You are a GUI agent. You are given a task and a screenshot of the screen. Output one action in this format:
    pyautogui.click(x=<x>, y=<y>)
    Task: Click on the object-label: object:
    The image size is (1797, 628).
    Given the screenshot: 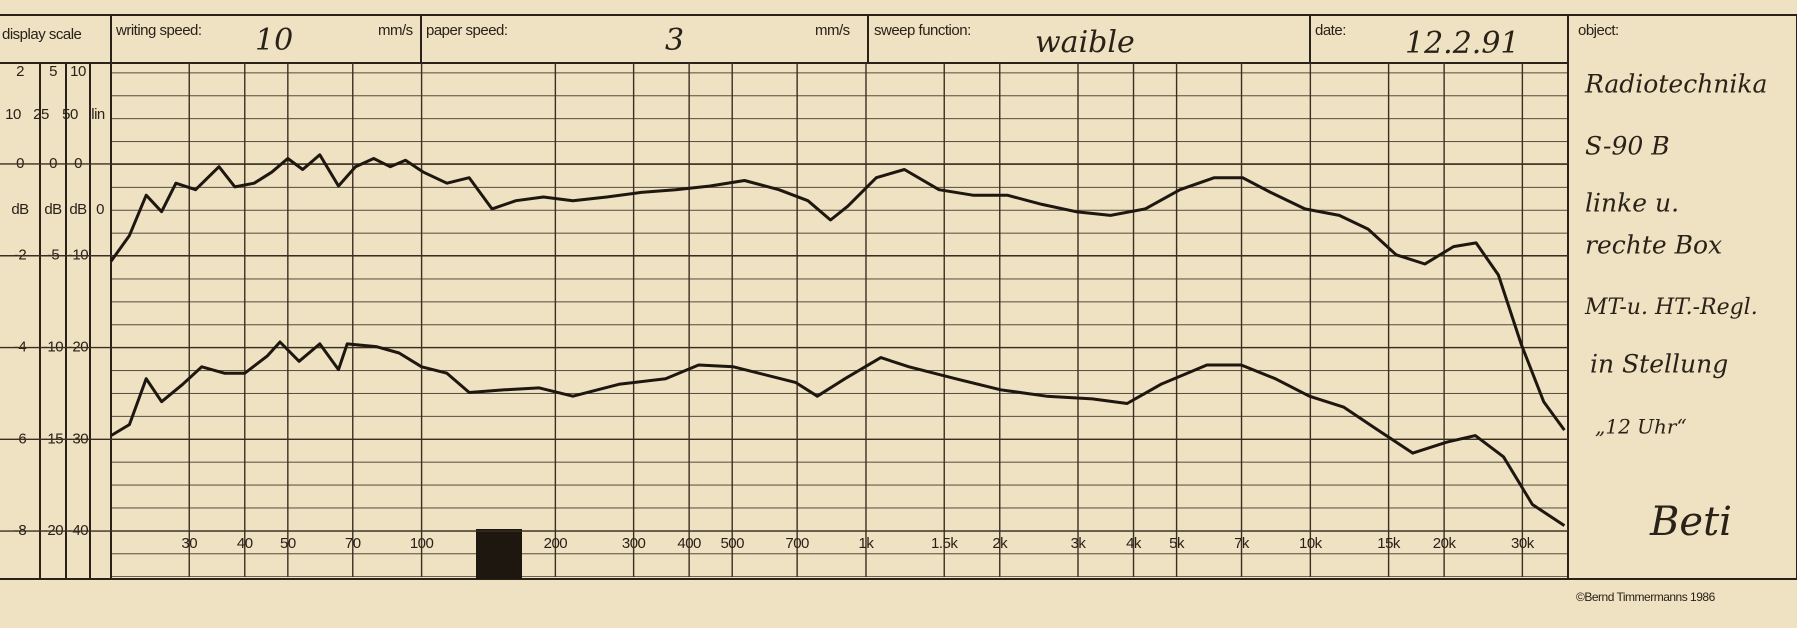 What is the action you would take?
    pyautogui.click(x=1598, y=30)
    